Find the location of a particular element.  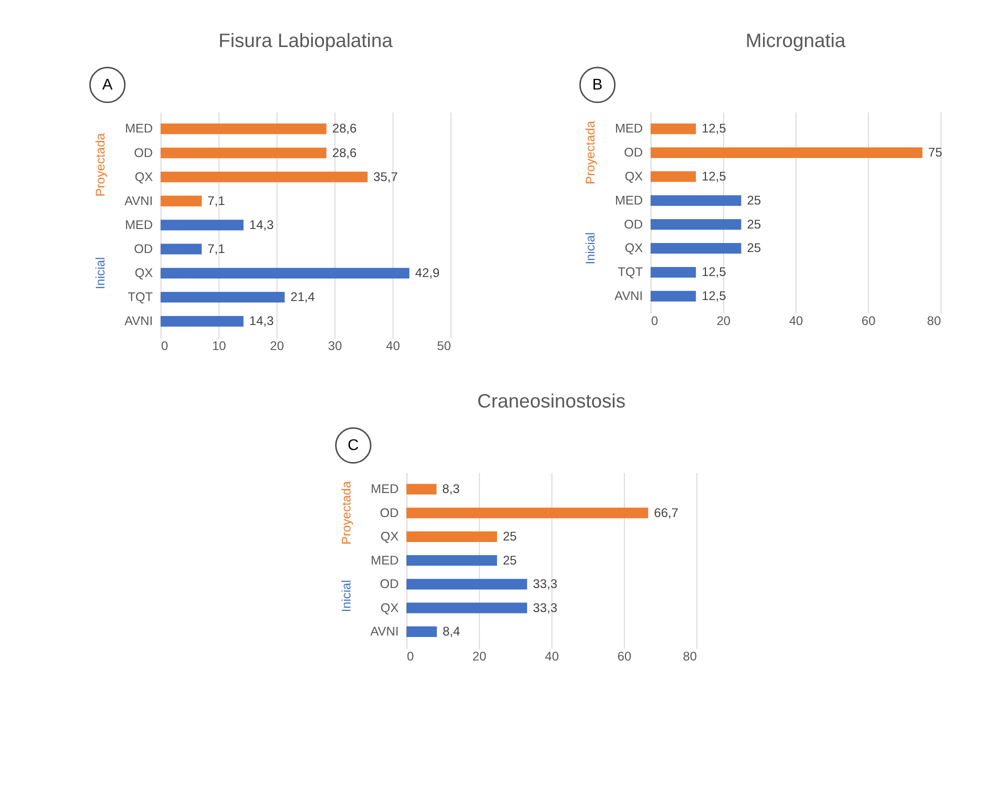

x-tick-label: 50 is located at coordinates (444, 346).